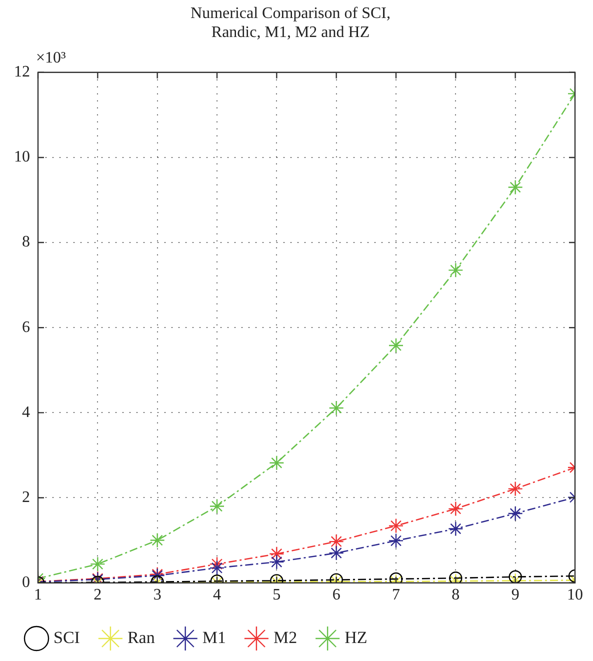 The width and height of the screenshot is (593, 661). Describe the element at coordinates (356, 637) in the screenshot. I see `legend-label: HZ` at that location.